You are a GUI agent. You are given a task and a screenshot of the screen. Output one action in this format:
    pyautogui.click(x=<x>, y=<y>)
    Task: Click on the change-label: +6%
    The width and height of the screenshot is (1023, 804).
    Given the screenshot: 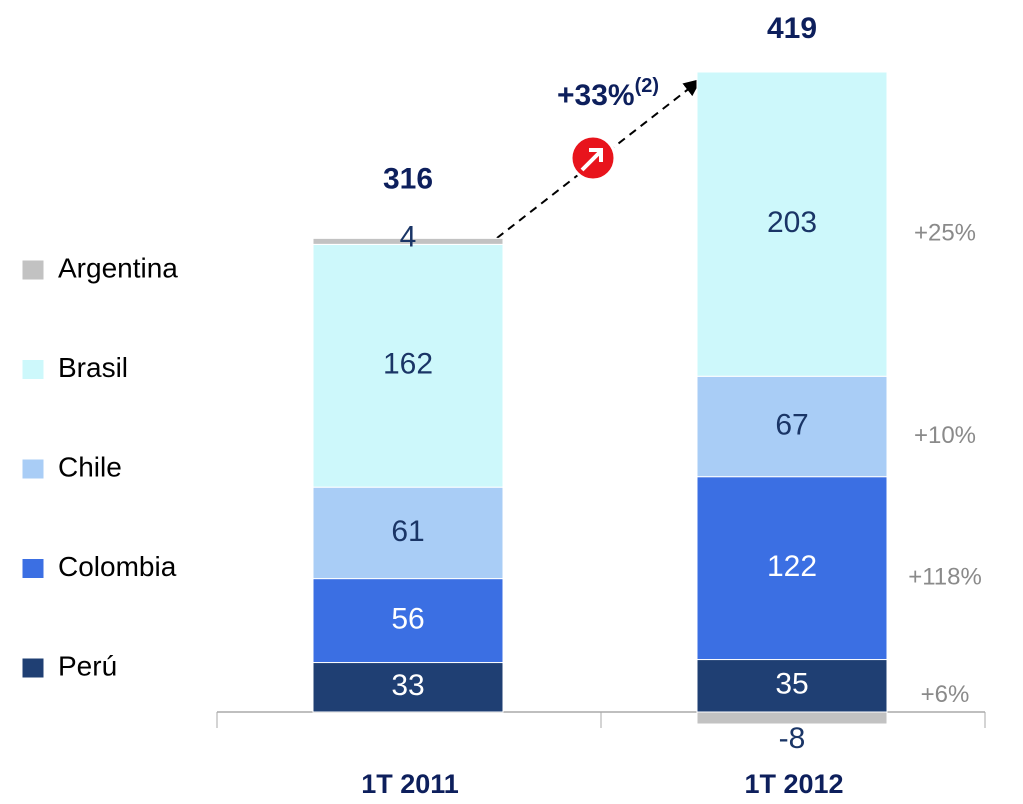 What is the action you would take?
    pyautogui.click(x=945, y=694)
    